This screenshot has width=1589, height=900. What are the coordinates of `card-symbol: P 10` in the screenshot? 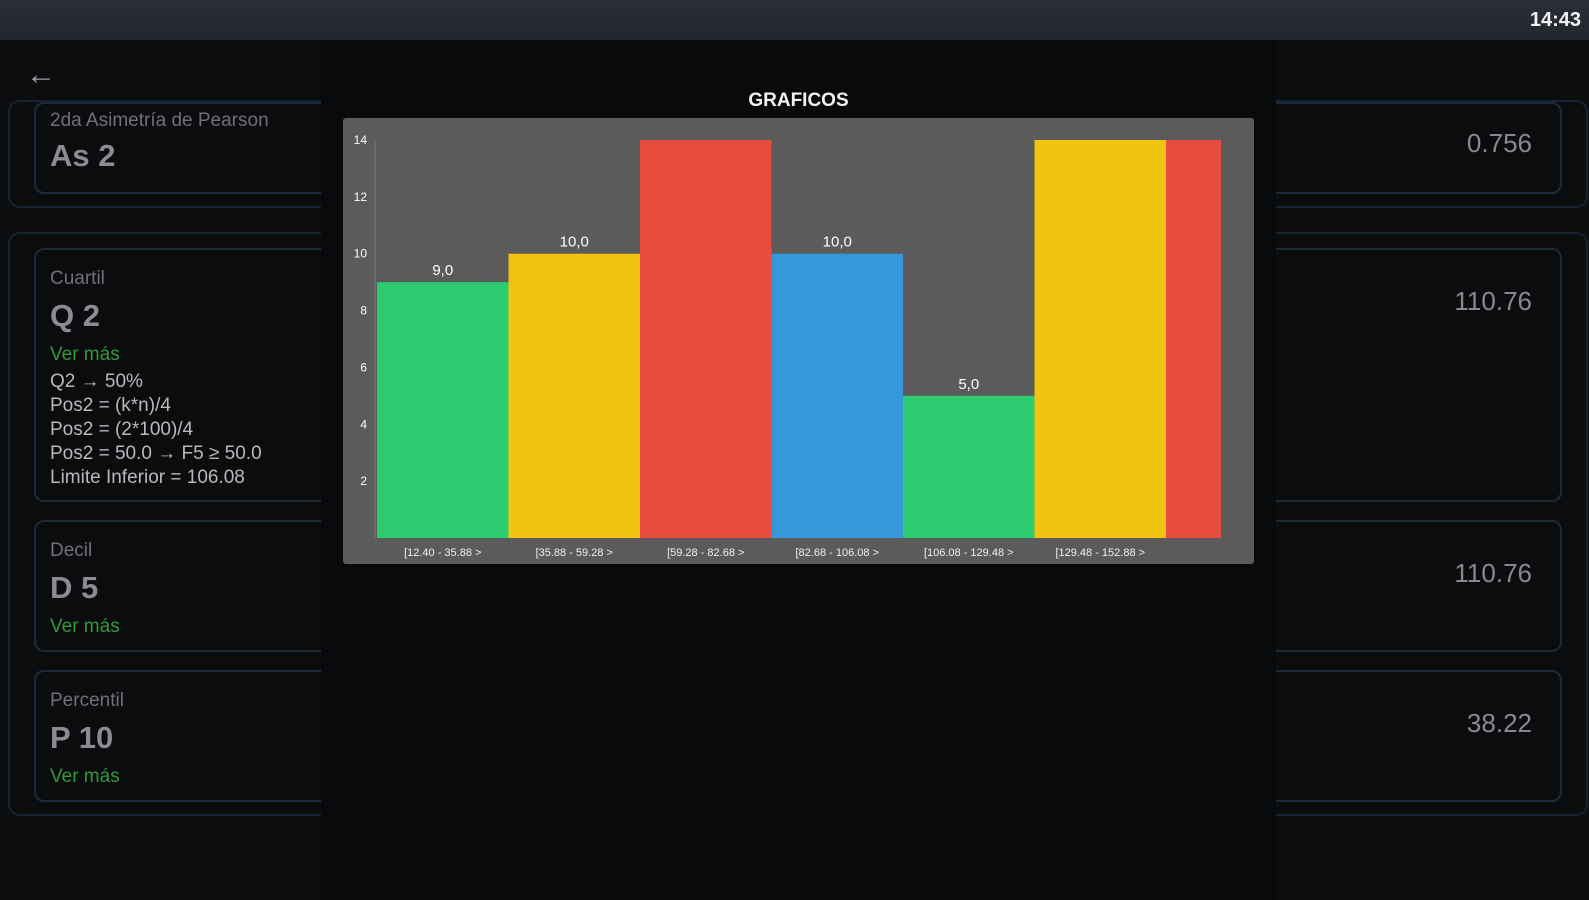 It's located at (82, 737).